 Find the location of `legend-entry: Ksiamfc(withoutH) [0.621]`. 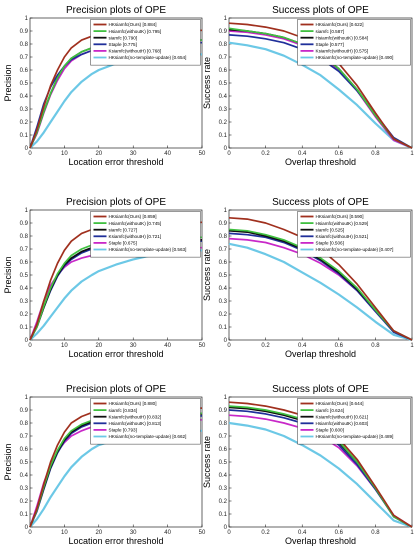

legend-entry: Ksiamfc(withoutH) [0.621] is located at coordinates (342, 416).